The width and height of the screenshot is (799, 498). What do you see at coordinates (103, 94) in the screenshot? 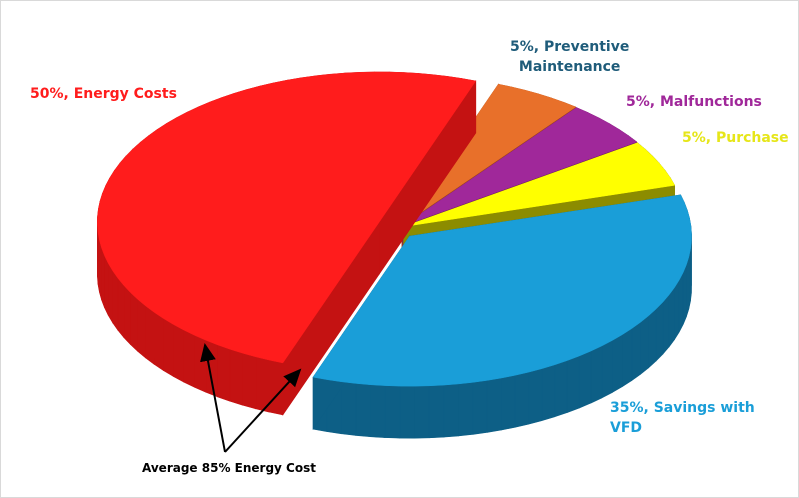
I see `label-energy-costs: 50%, Energy Costs` at bounding box center [103, 94].